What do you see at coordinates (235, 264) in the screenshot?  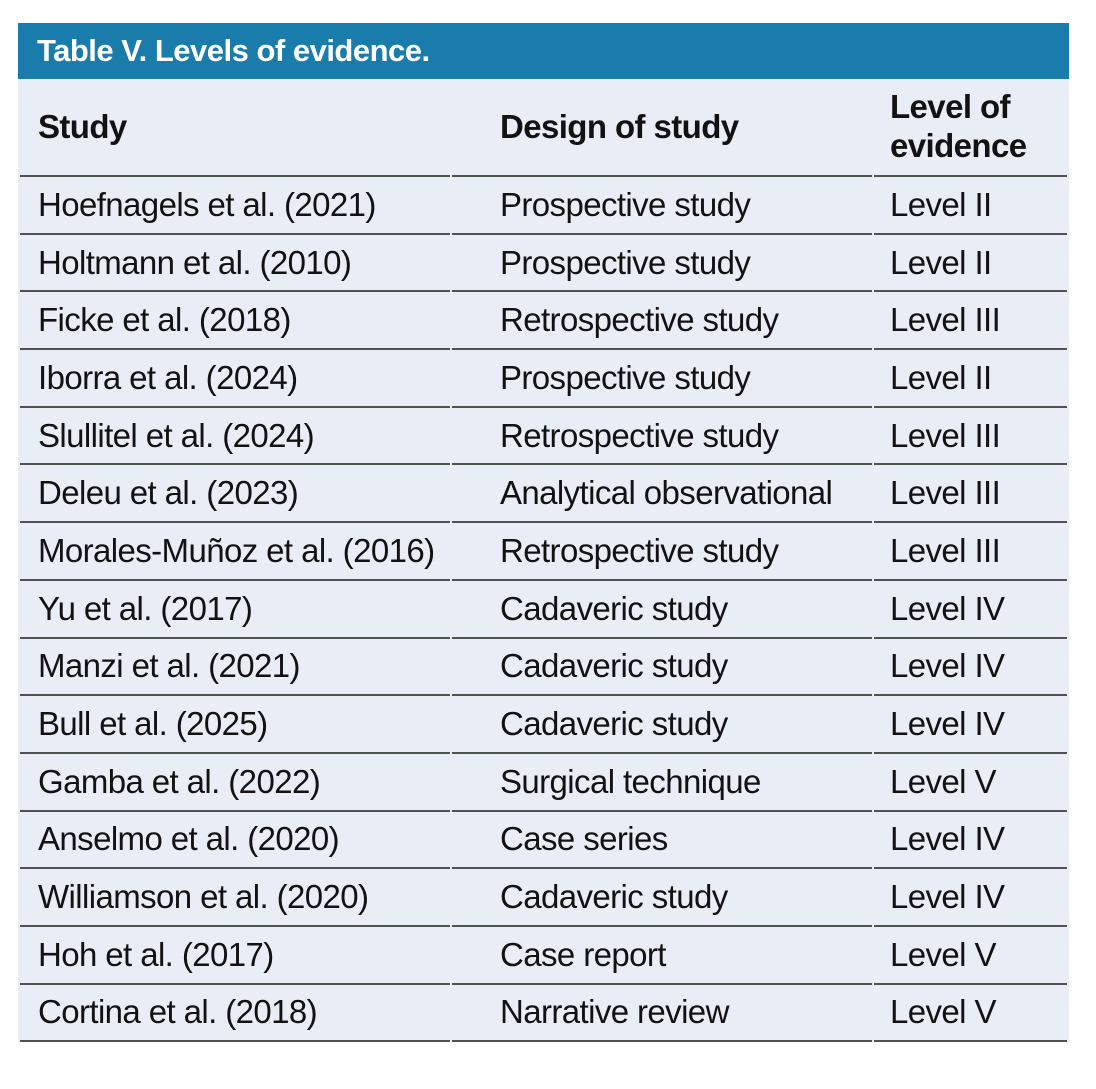 I see `study-cell: Holtmann et al. (2010)` at bounding box center [235, 264].